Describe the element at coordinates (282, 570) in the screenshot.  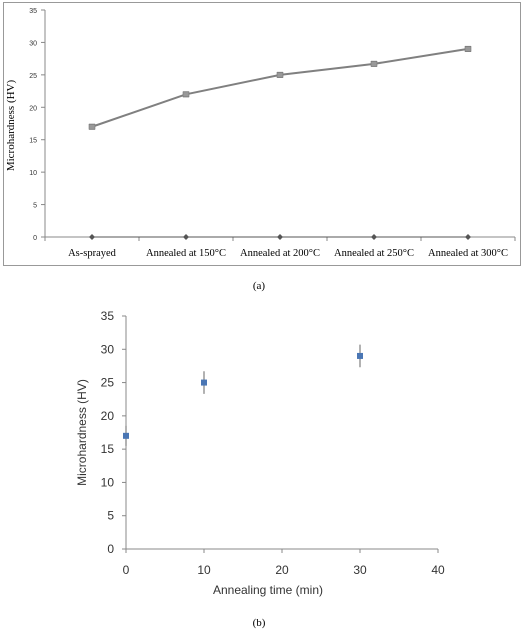
I see `chart-b-x-tick-label: 20` at that location.